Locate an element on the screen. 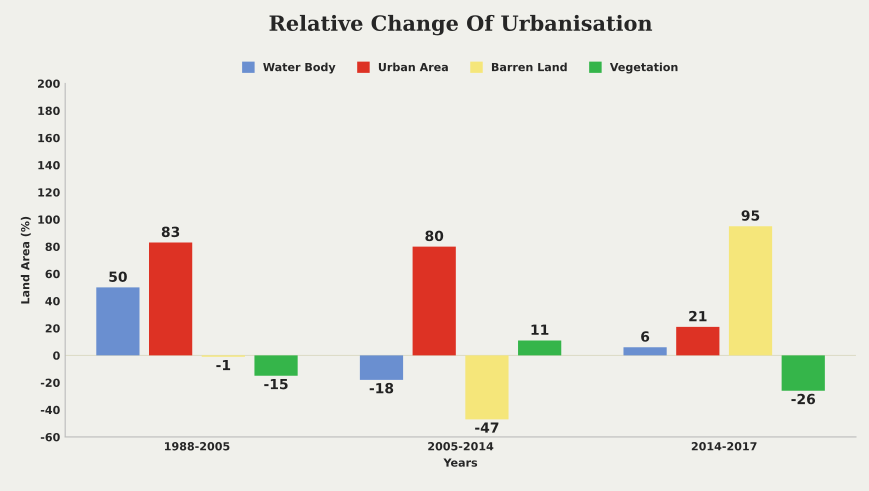  y-axis-title: Land Area (%) is located at coordinates (25, 260).